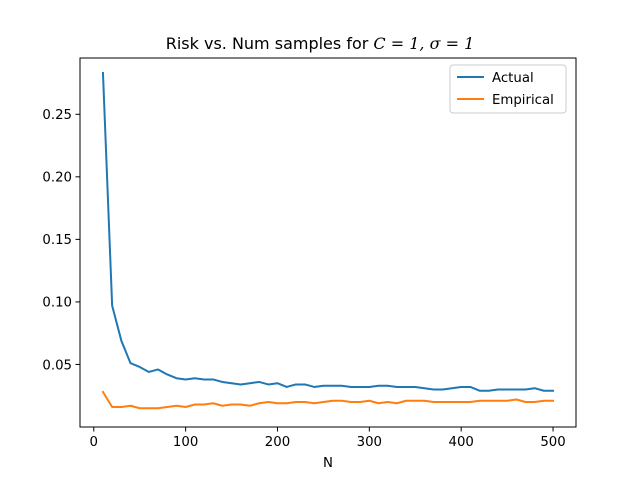  I want to click on series-line-empirical, so click(328, 400).